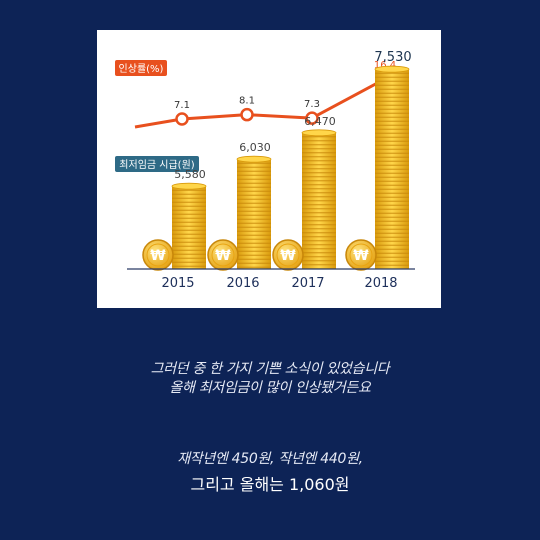 This screenshot has height=540, width=540. I want to click on wage-legend-box, so click(157, 164).